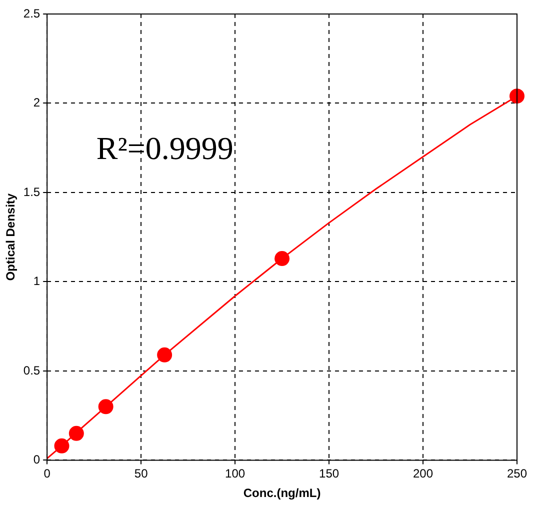 Image resolution: width=535 pixels, height=505 pixels. I want to click on y-tick-label: 0, so click(36, 459).